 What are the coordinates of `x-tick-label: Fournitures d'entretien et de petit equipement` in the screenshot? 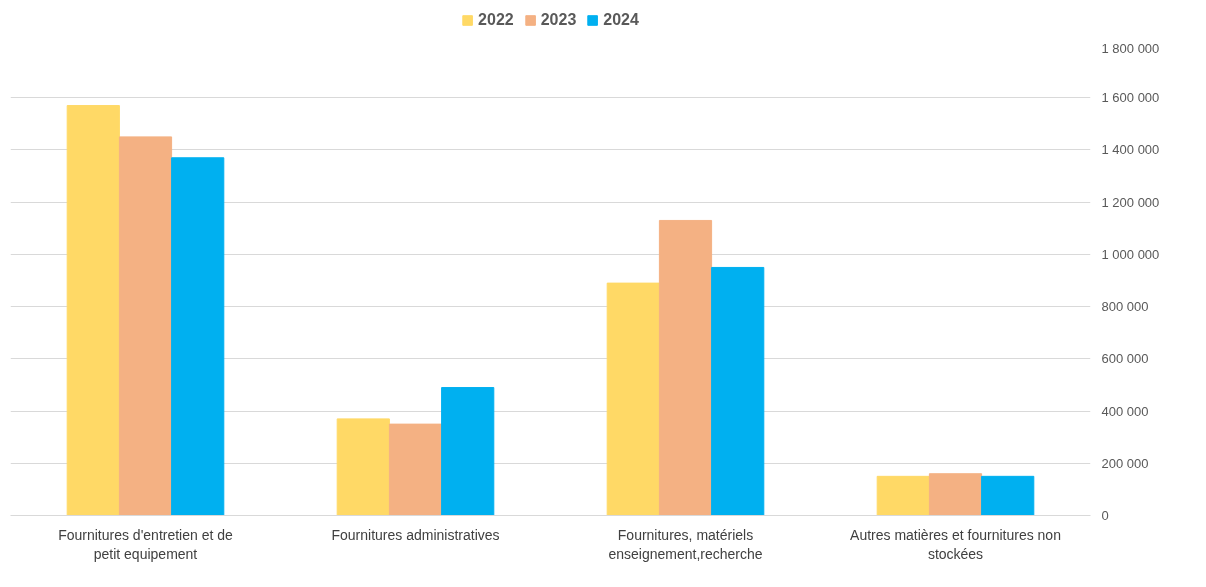 It's located at (146, 544).